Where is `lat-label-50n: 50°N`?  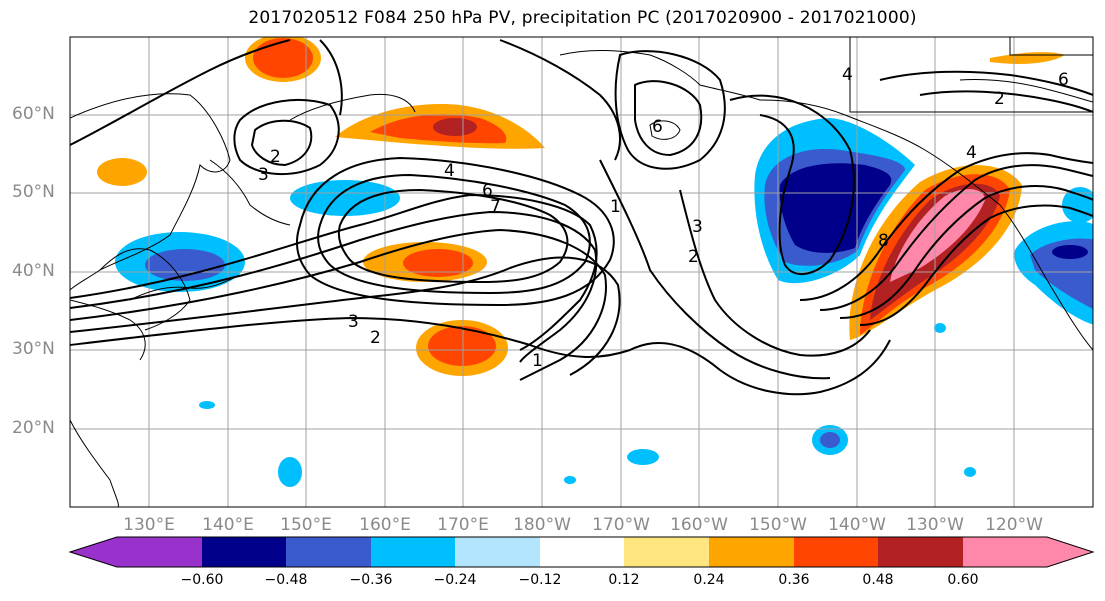 lat-label-50n: 50°N is located at coordinates (33, 192).